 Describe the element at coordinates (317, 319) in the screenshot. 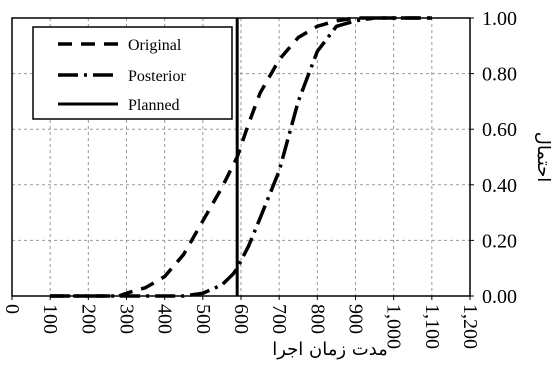

I see `x-tick-label-8: 800` at that location.